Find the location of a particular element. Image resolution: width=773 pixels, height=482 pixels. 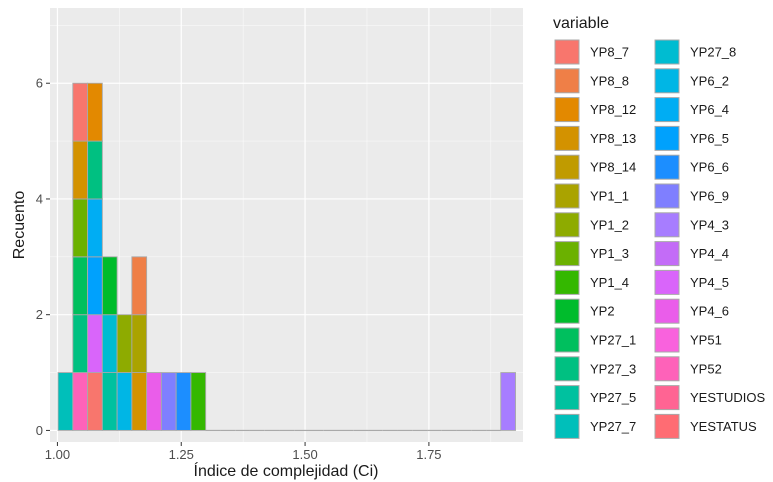

legend-label: YP6_4 is located at coordinates (709, 109).